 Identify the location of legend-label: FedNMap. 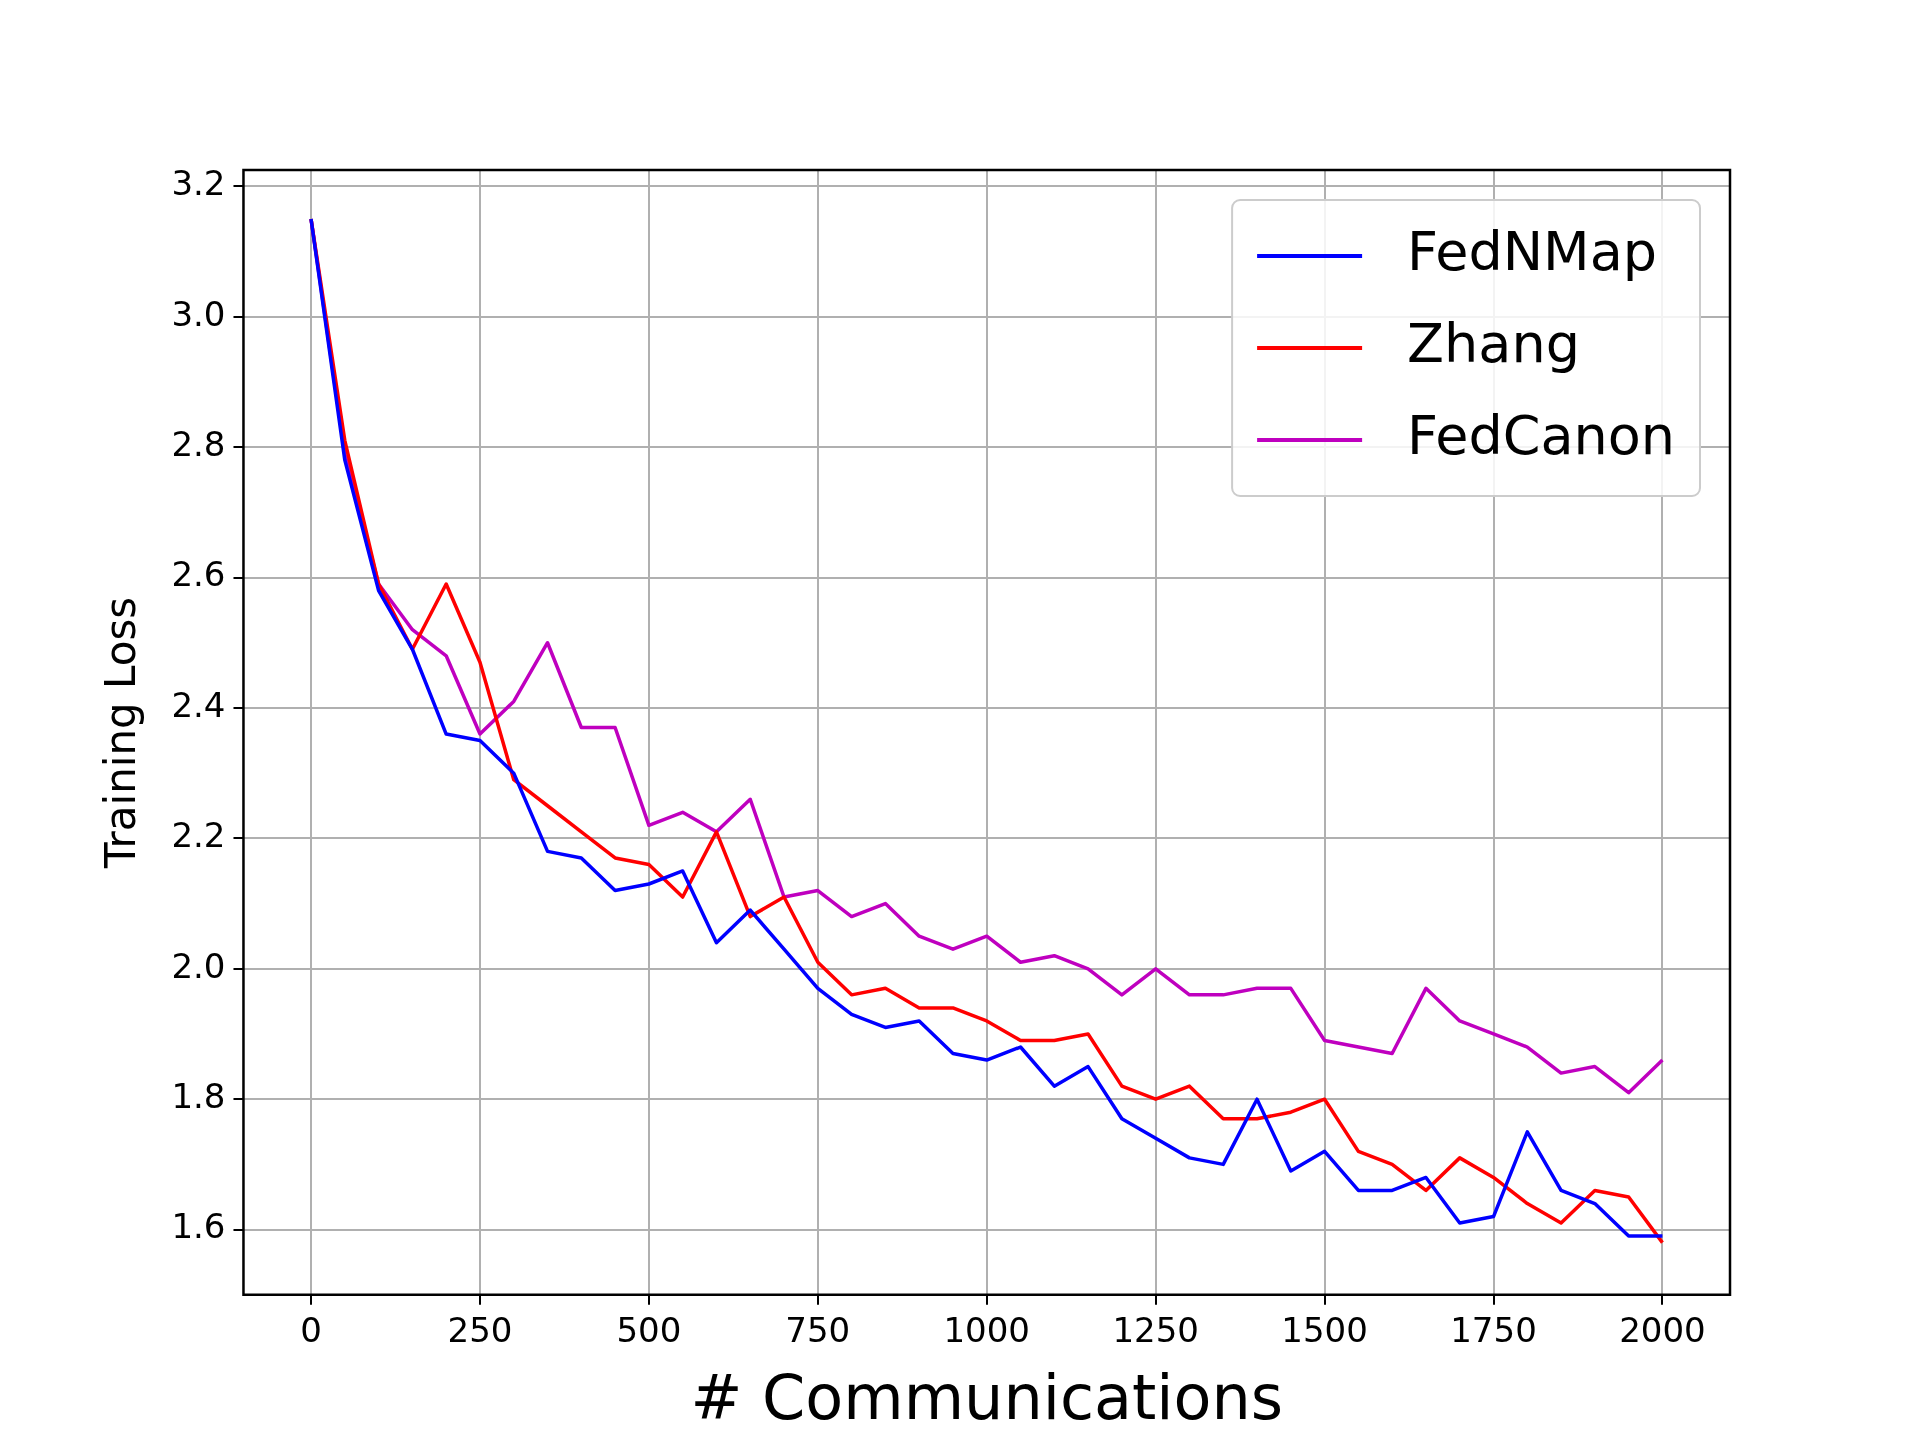
(1532, 252).